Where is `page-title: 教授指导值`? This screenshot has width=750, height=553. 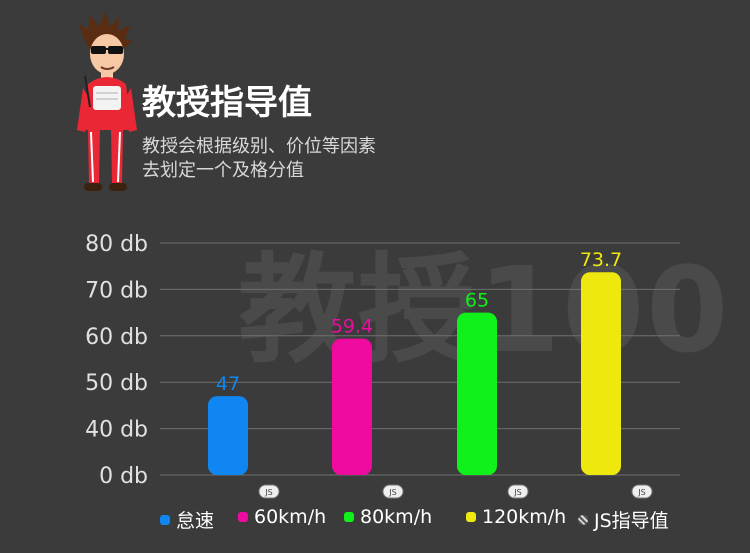 page-title: 教授指导值 is located at coordinates (227, 103).